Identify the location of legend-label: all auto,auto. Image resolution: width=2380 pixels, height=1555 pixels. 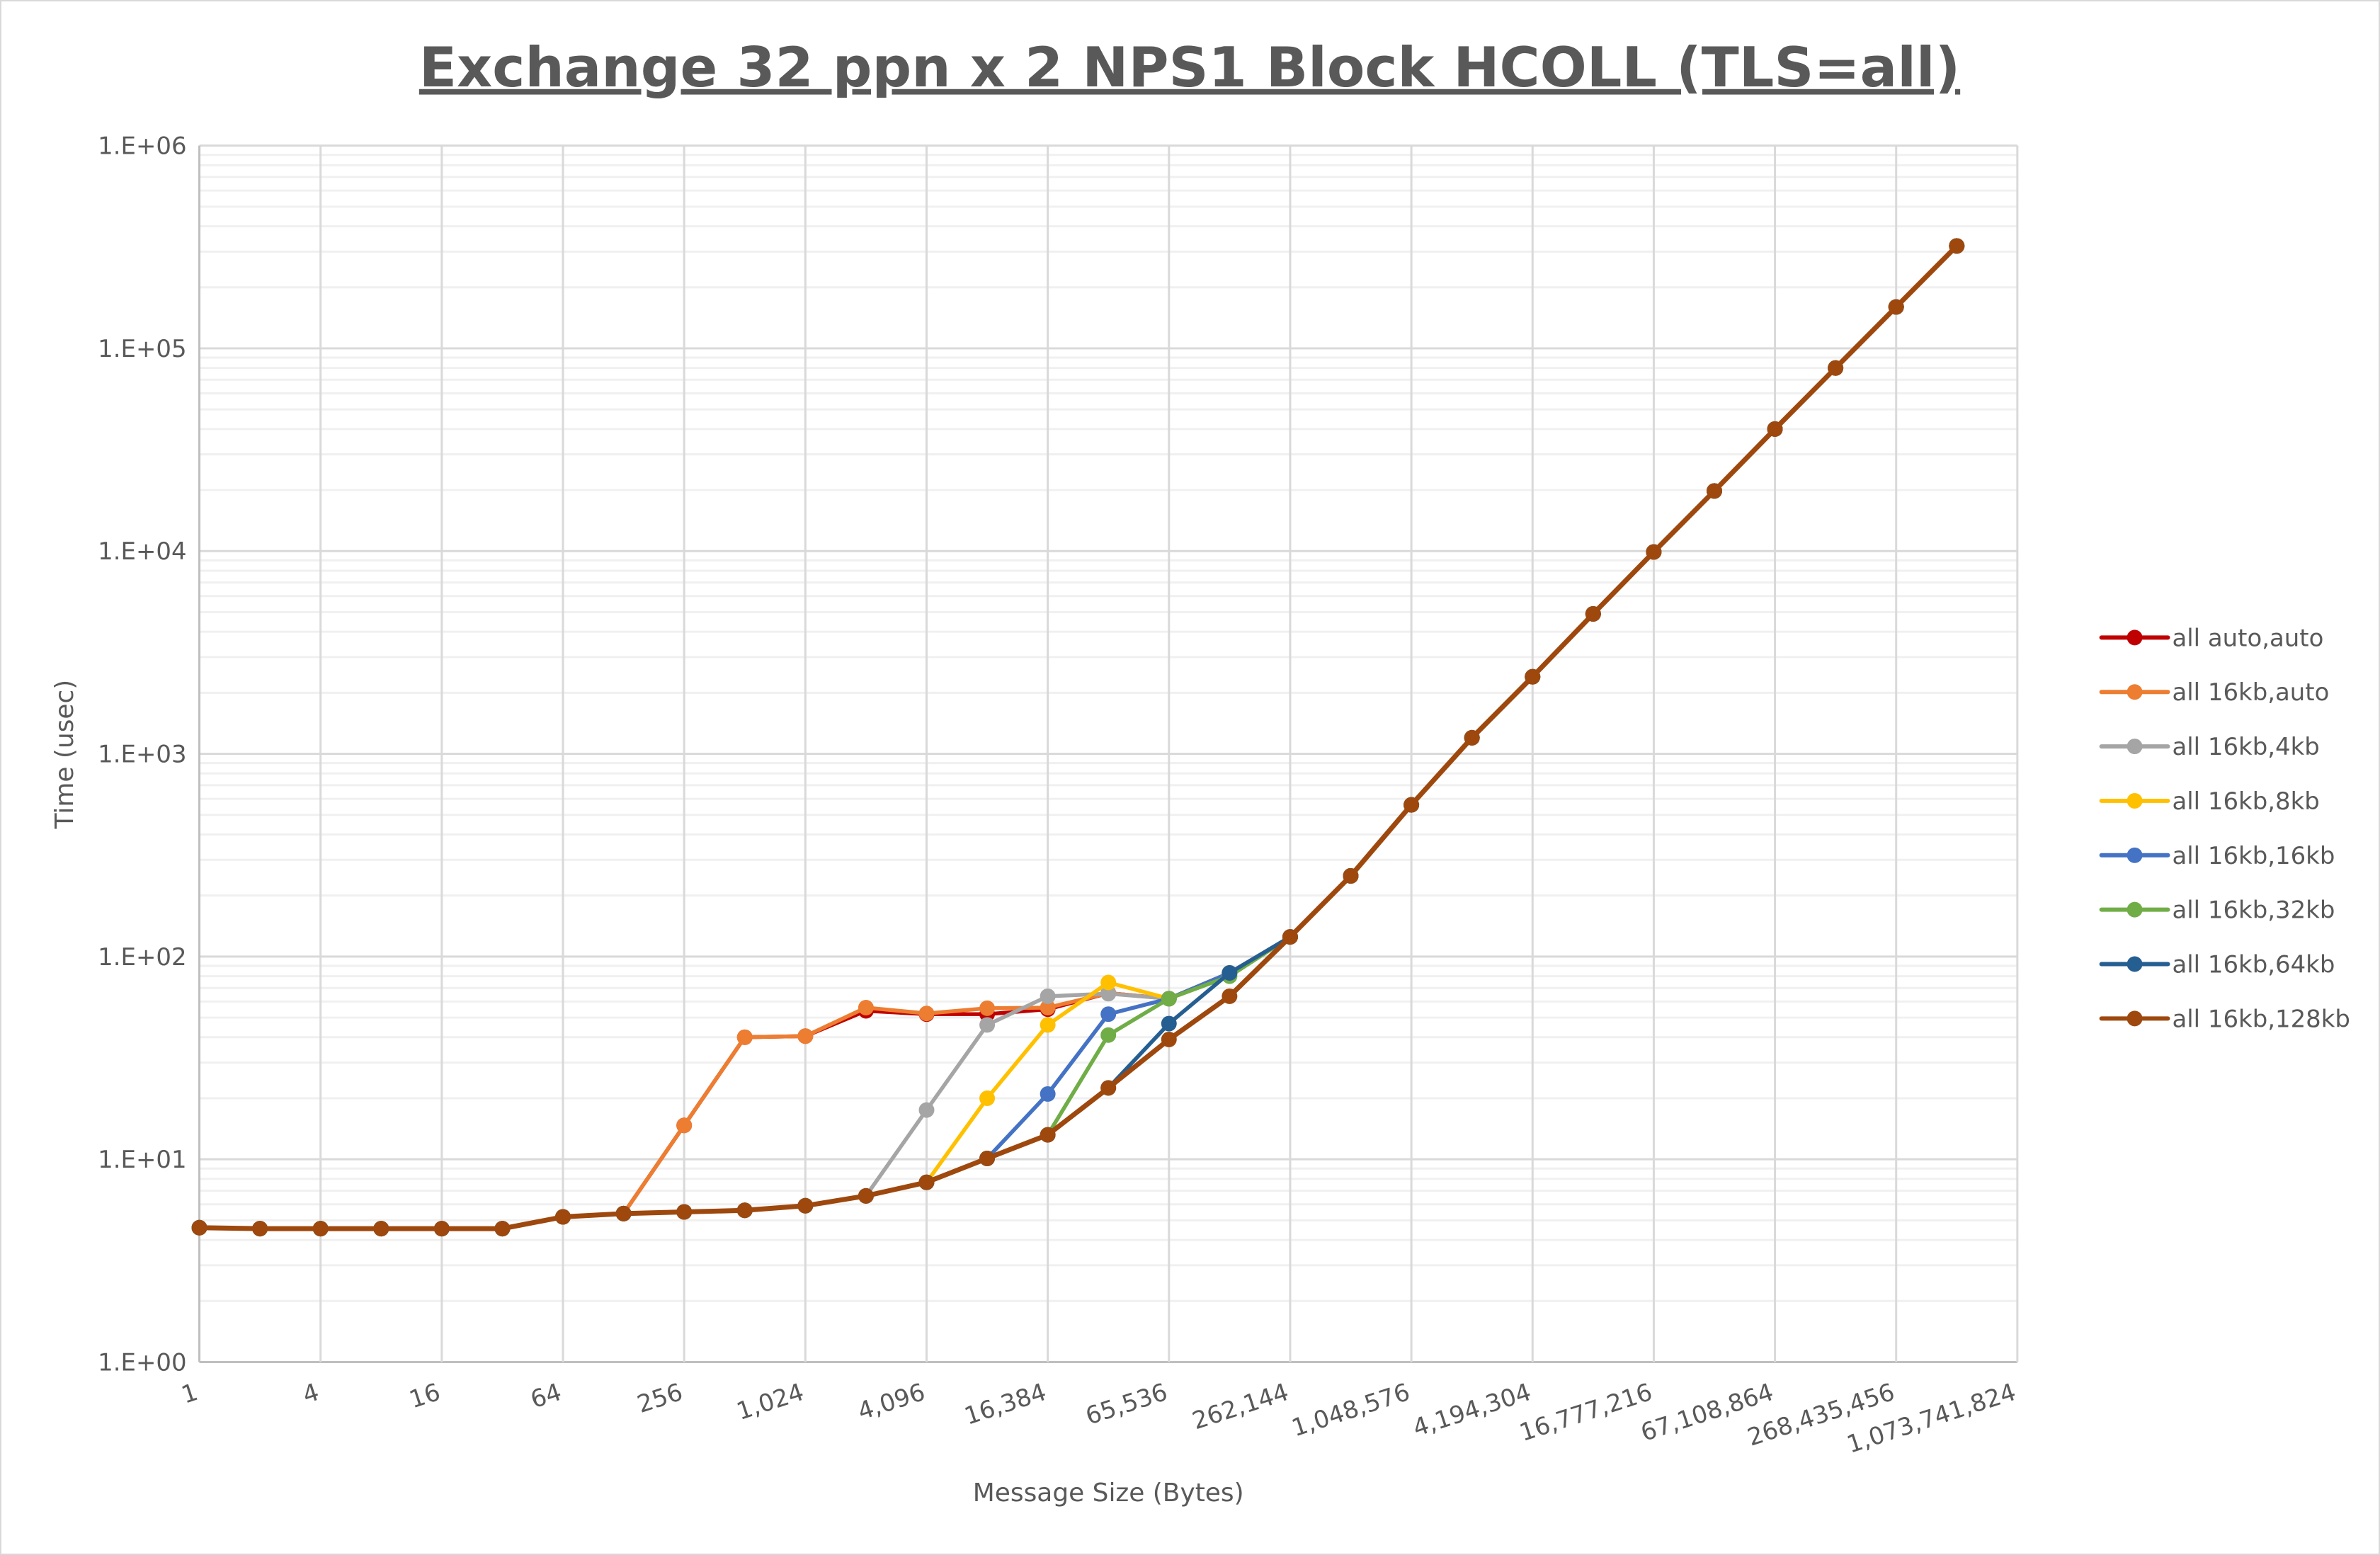
(2247, 638).